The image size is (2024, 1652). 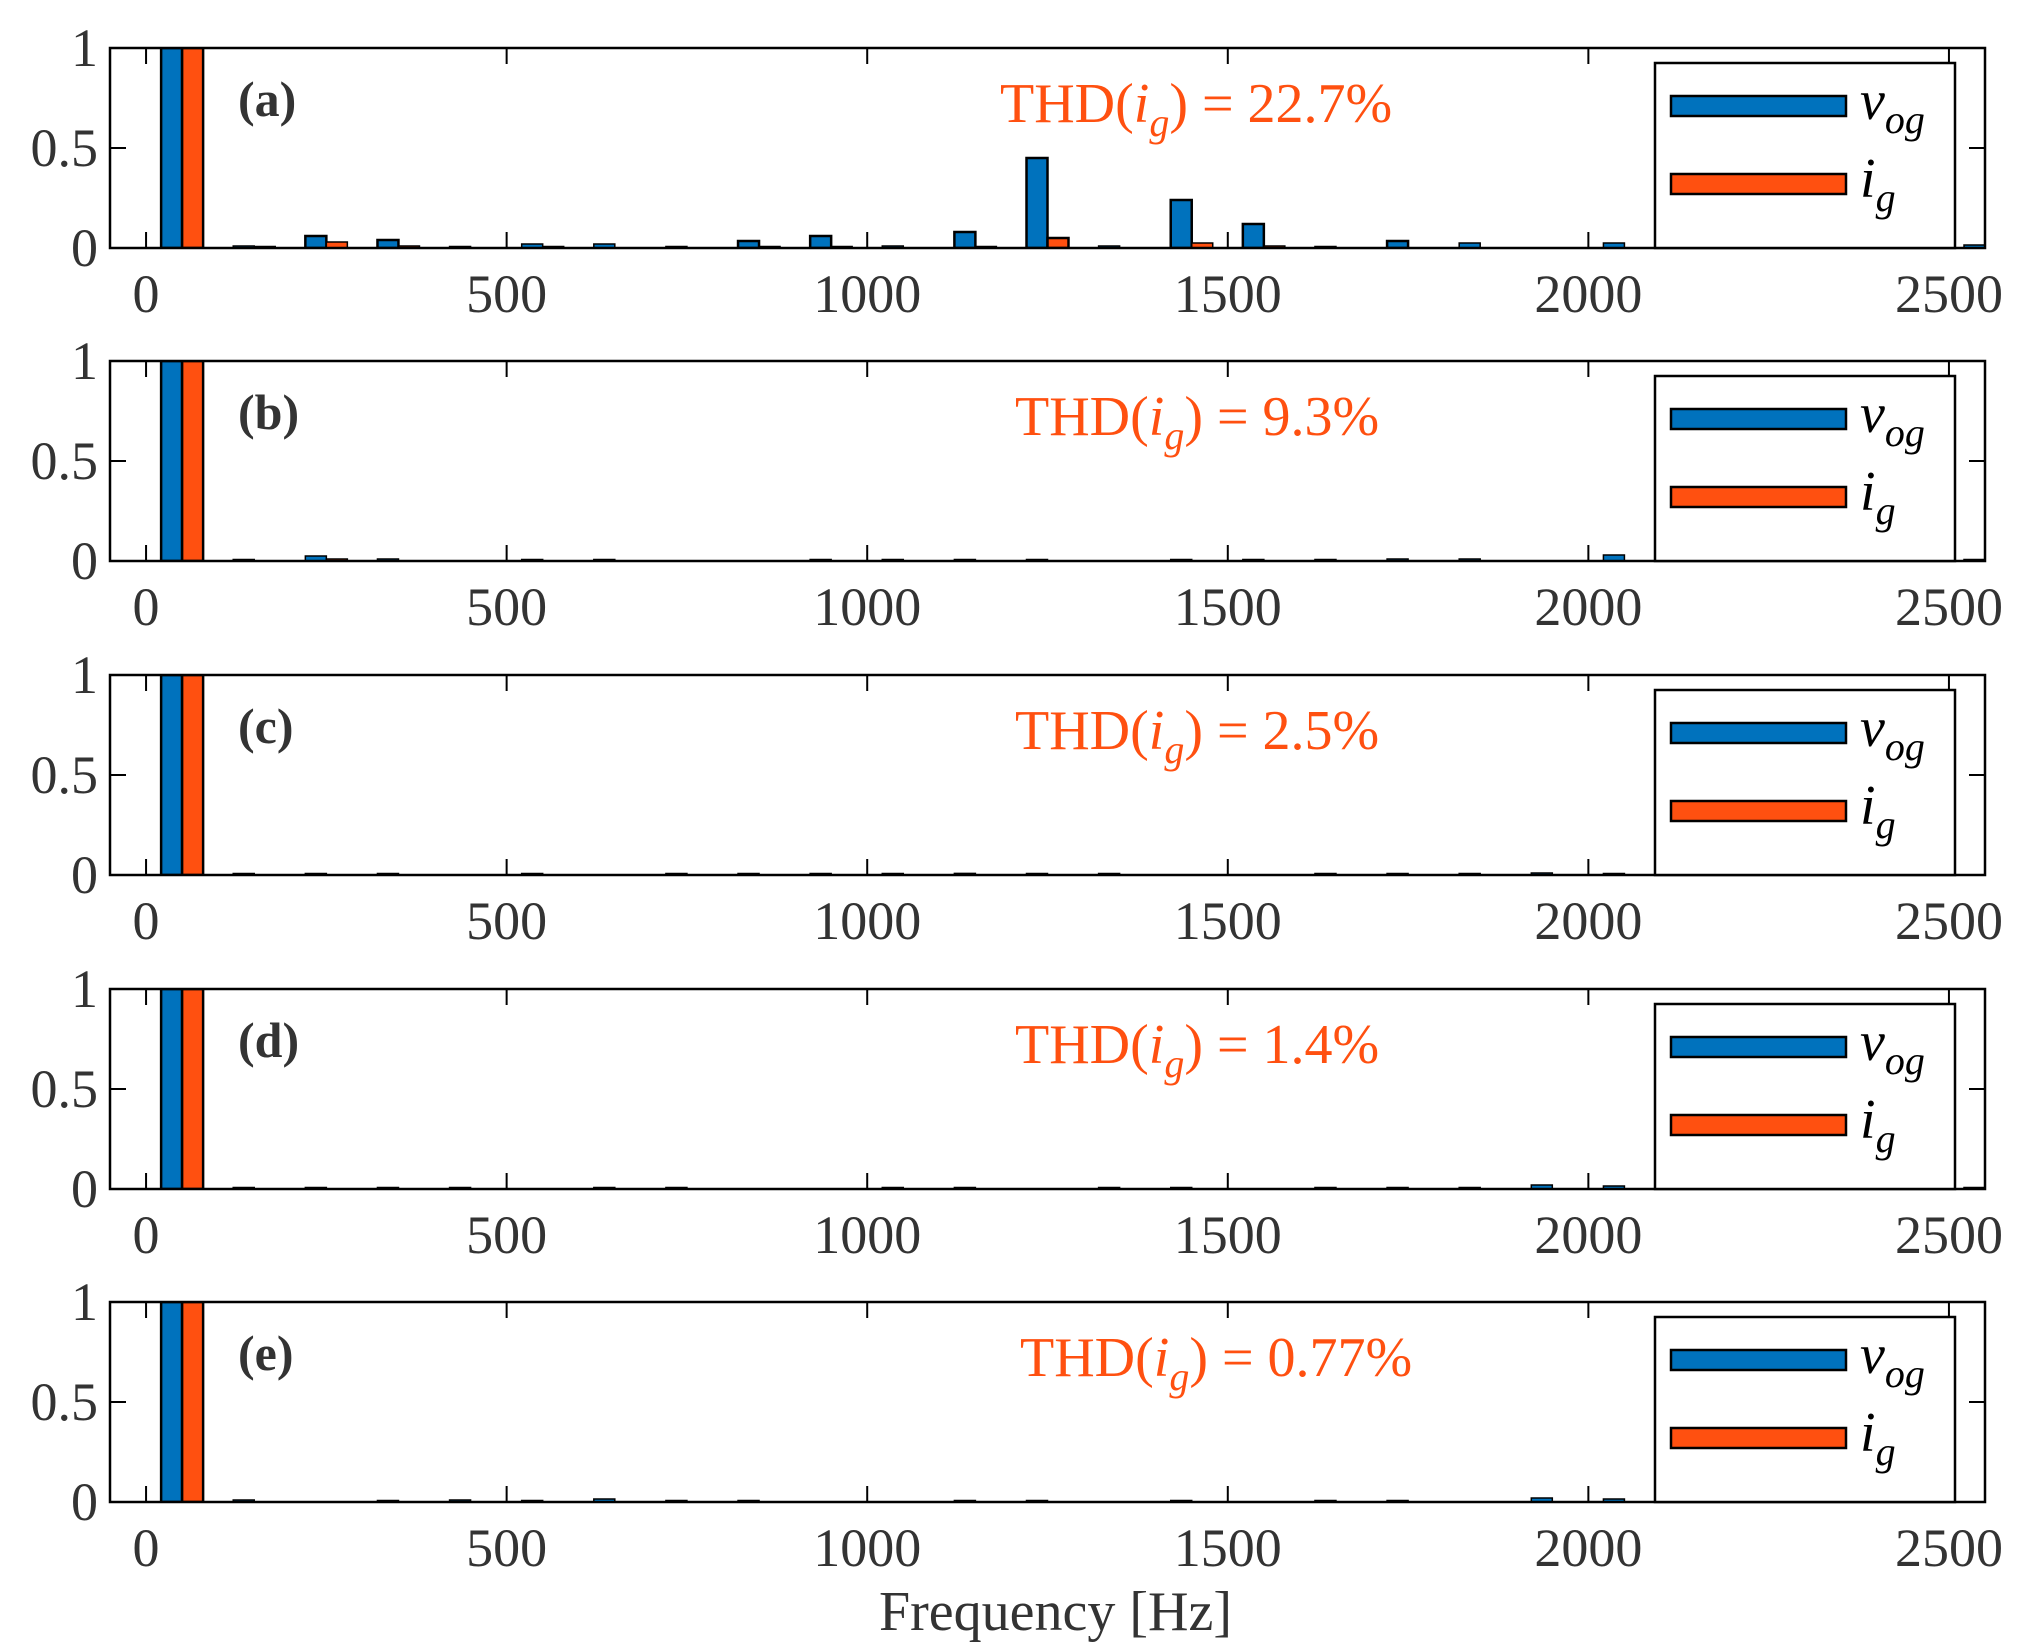 I want to click on thd-value: ) = 1.4%, so click(x=1281, y=1045).